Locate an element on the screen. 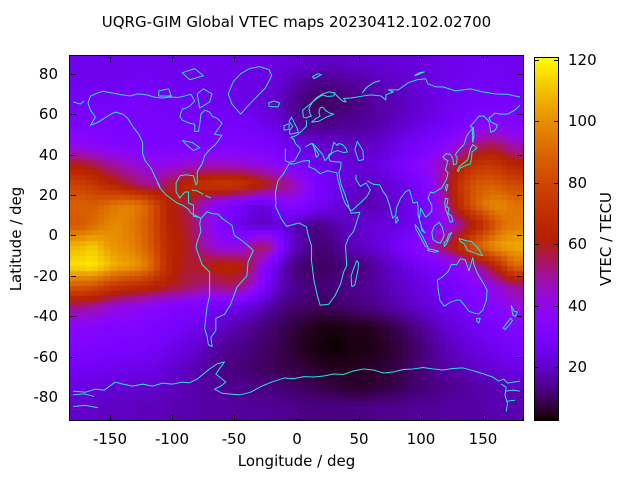  colorbar-tick-label: 60 is located at coordinates (578, 244).